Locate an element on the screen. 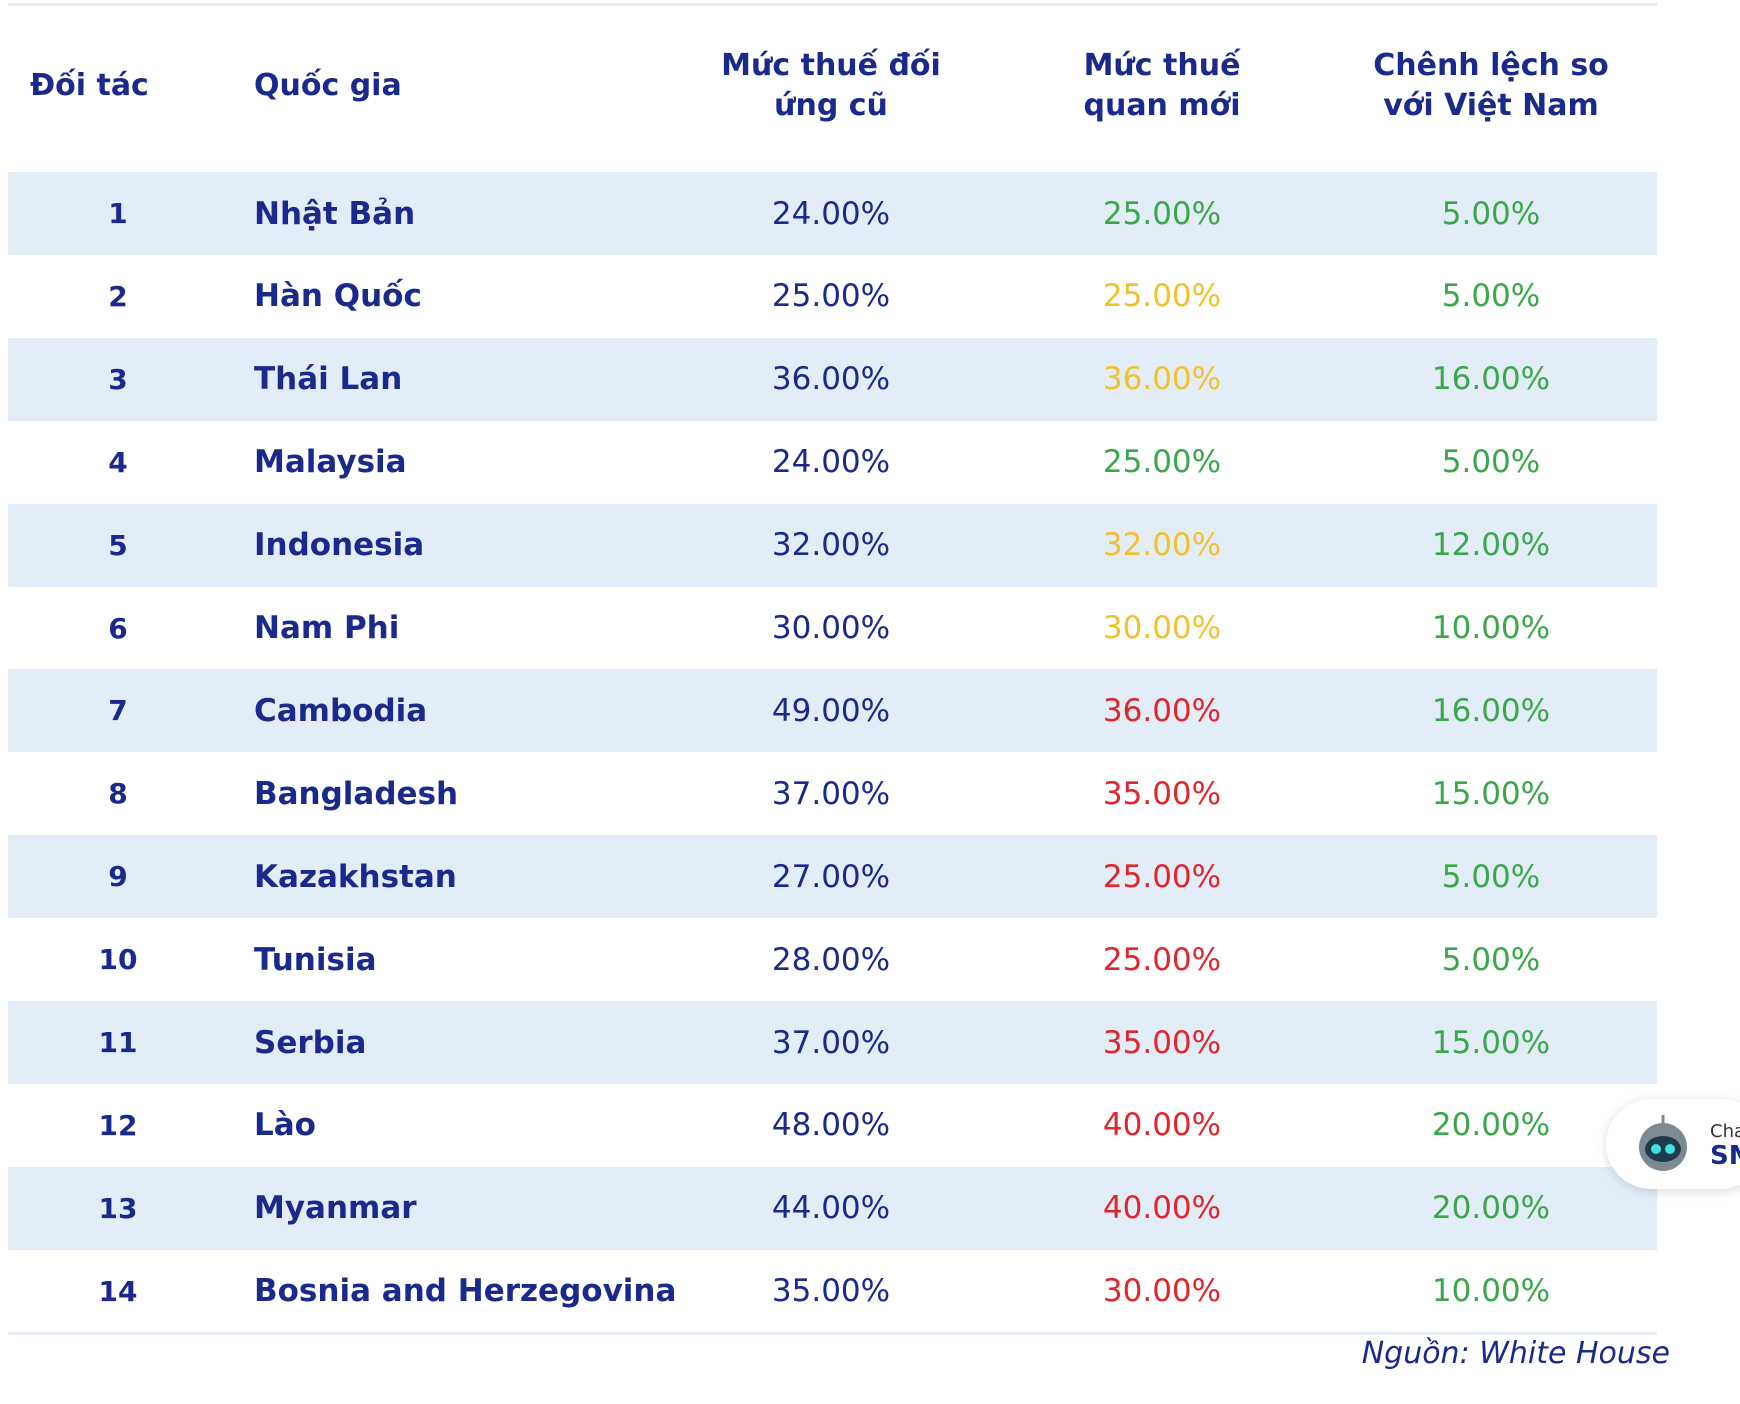 The image size is (1740, 1404). table-cell: Bosnia and Herzegovina is located at coordinates (465, 1291).